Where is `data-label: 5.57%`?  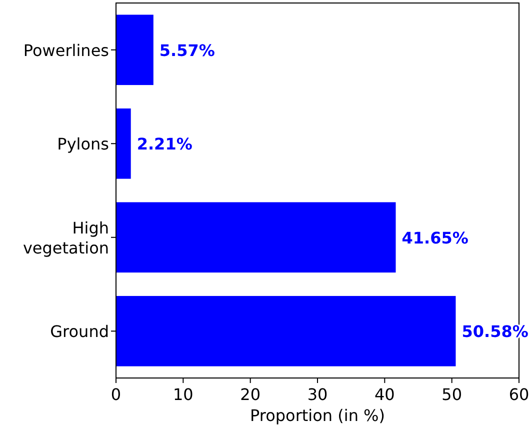 data-label: 5.57% is located at coordinates (187, 50).